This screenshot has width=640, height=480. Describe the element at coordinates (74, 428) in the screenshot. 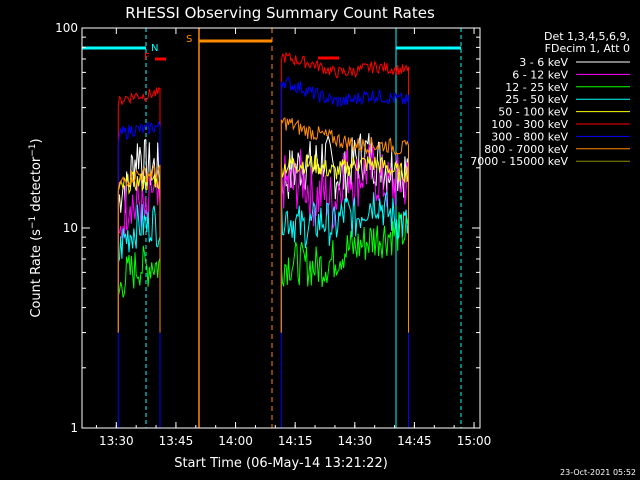

I see `y-tick-label: 1` at that location.